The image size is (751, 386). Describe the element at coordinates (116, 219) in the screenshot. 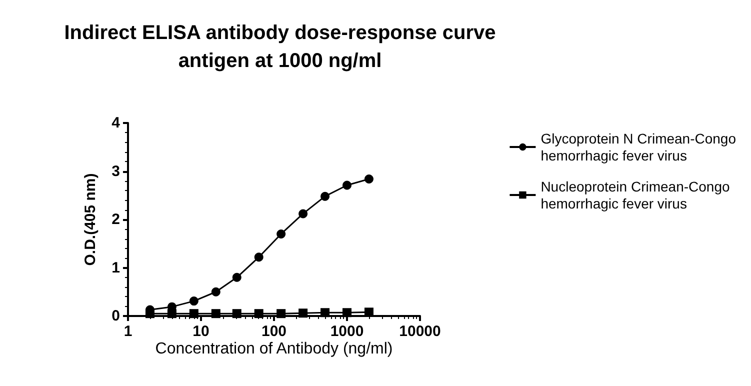

I see `y-tick-label: 2` at that location.